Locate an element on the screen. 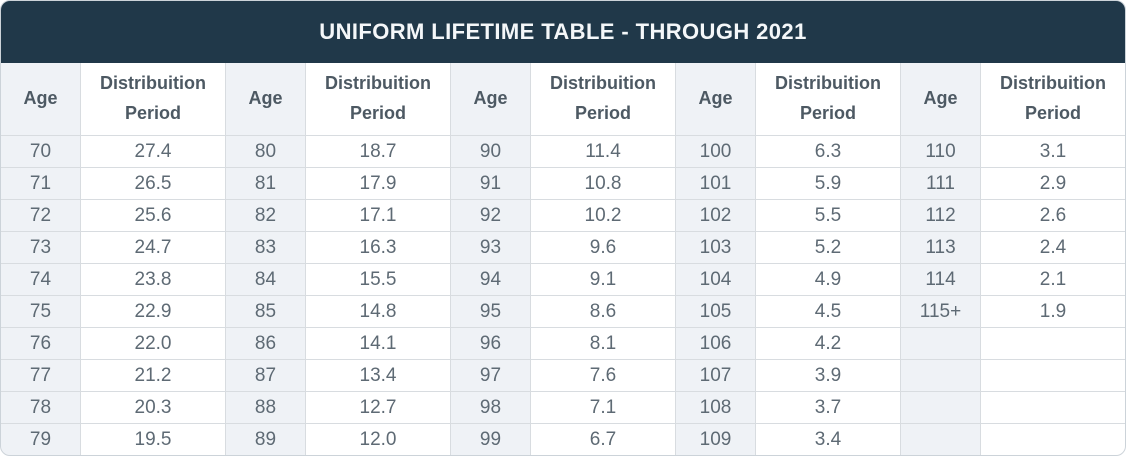 The width and height of the screenshot is (1126, 456). age-cell: 82 is located at coordinates (265, 215).